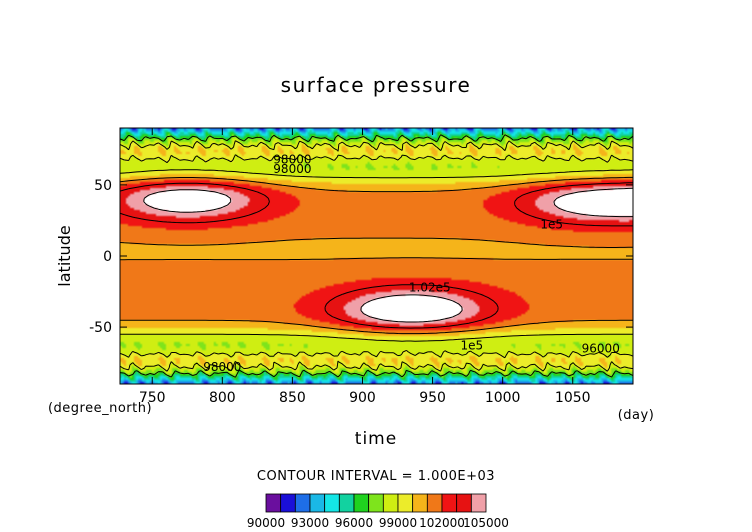 The height and width of the screenshot is (532, 752). What do you see at coordinates (486, 523) in the screenshot?
I see `colorbar-tick-label: 105000` at bounding box center [486, 523].